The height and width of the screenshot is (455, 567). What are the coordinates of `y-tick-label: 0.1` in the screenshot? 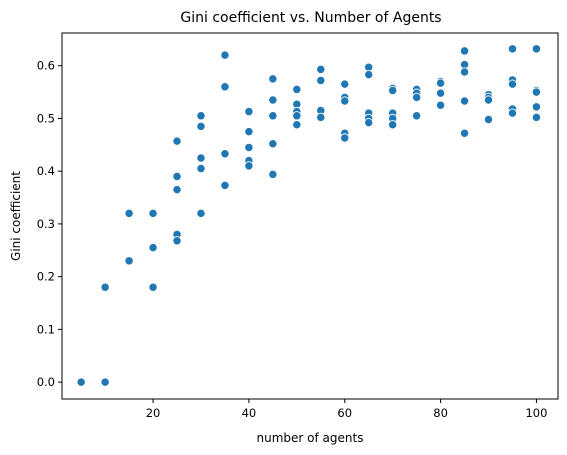 It's located at (46, 329).